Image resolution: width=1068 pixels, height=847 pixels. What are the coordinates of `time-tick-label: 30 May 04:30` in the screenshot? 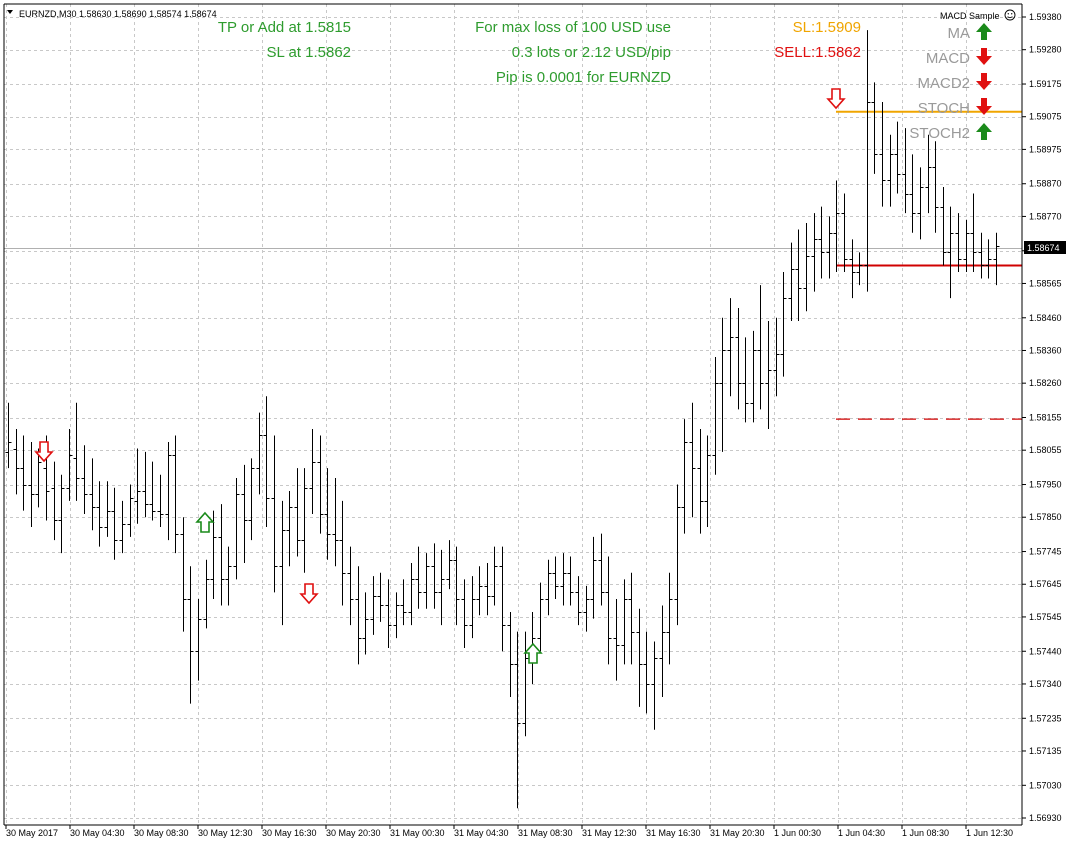 It's located at (97, 833).